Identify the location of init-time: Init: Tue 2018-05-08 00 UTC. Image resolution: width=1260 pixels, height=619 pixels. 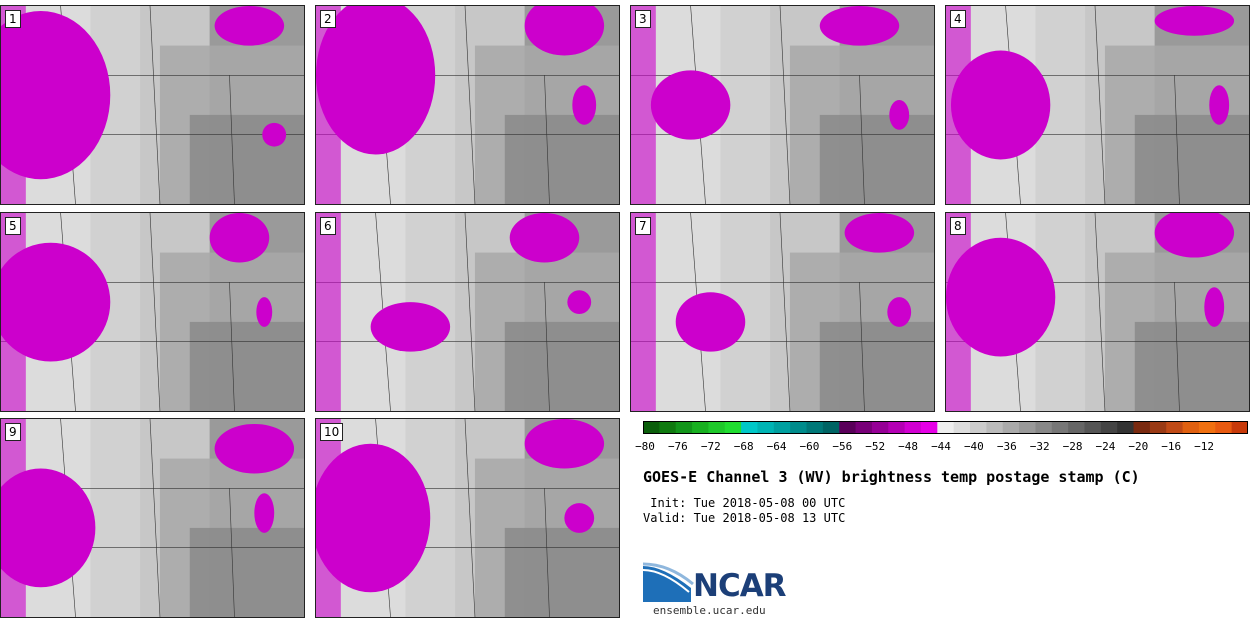
(744, 503).